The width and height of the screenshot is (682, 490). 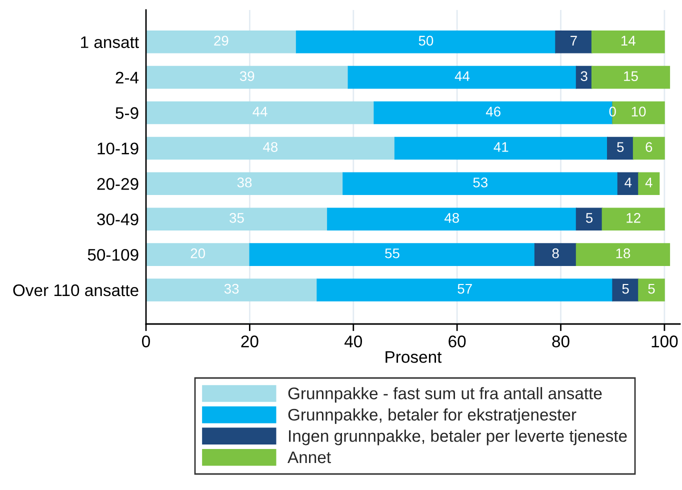 What do you see at coordinates (231, 289) in the screenshot?
I see `data-label: 33` at bounding box center [231, 289].